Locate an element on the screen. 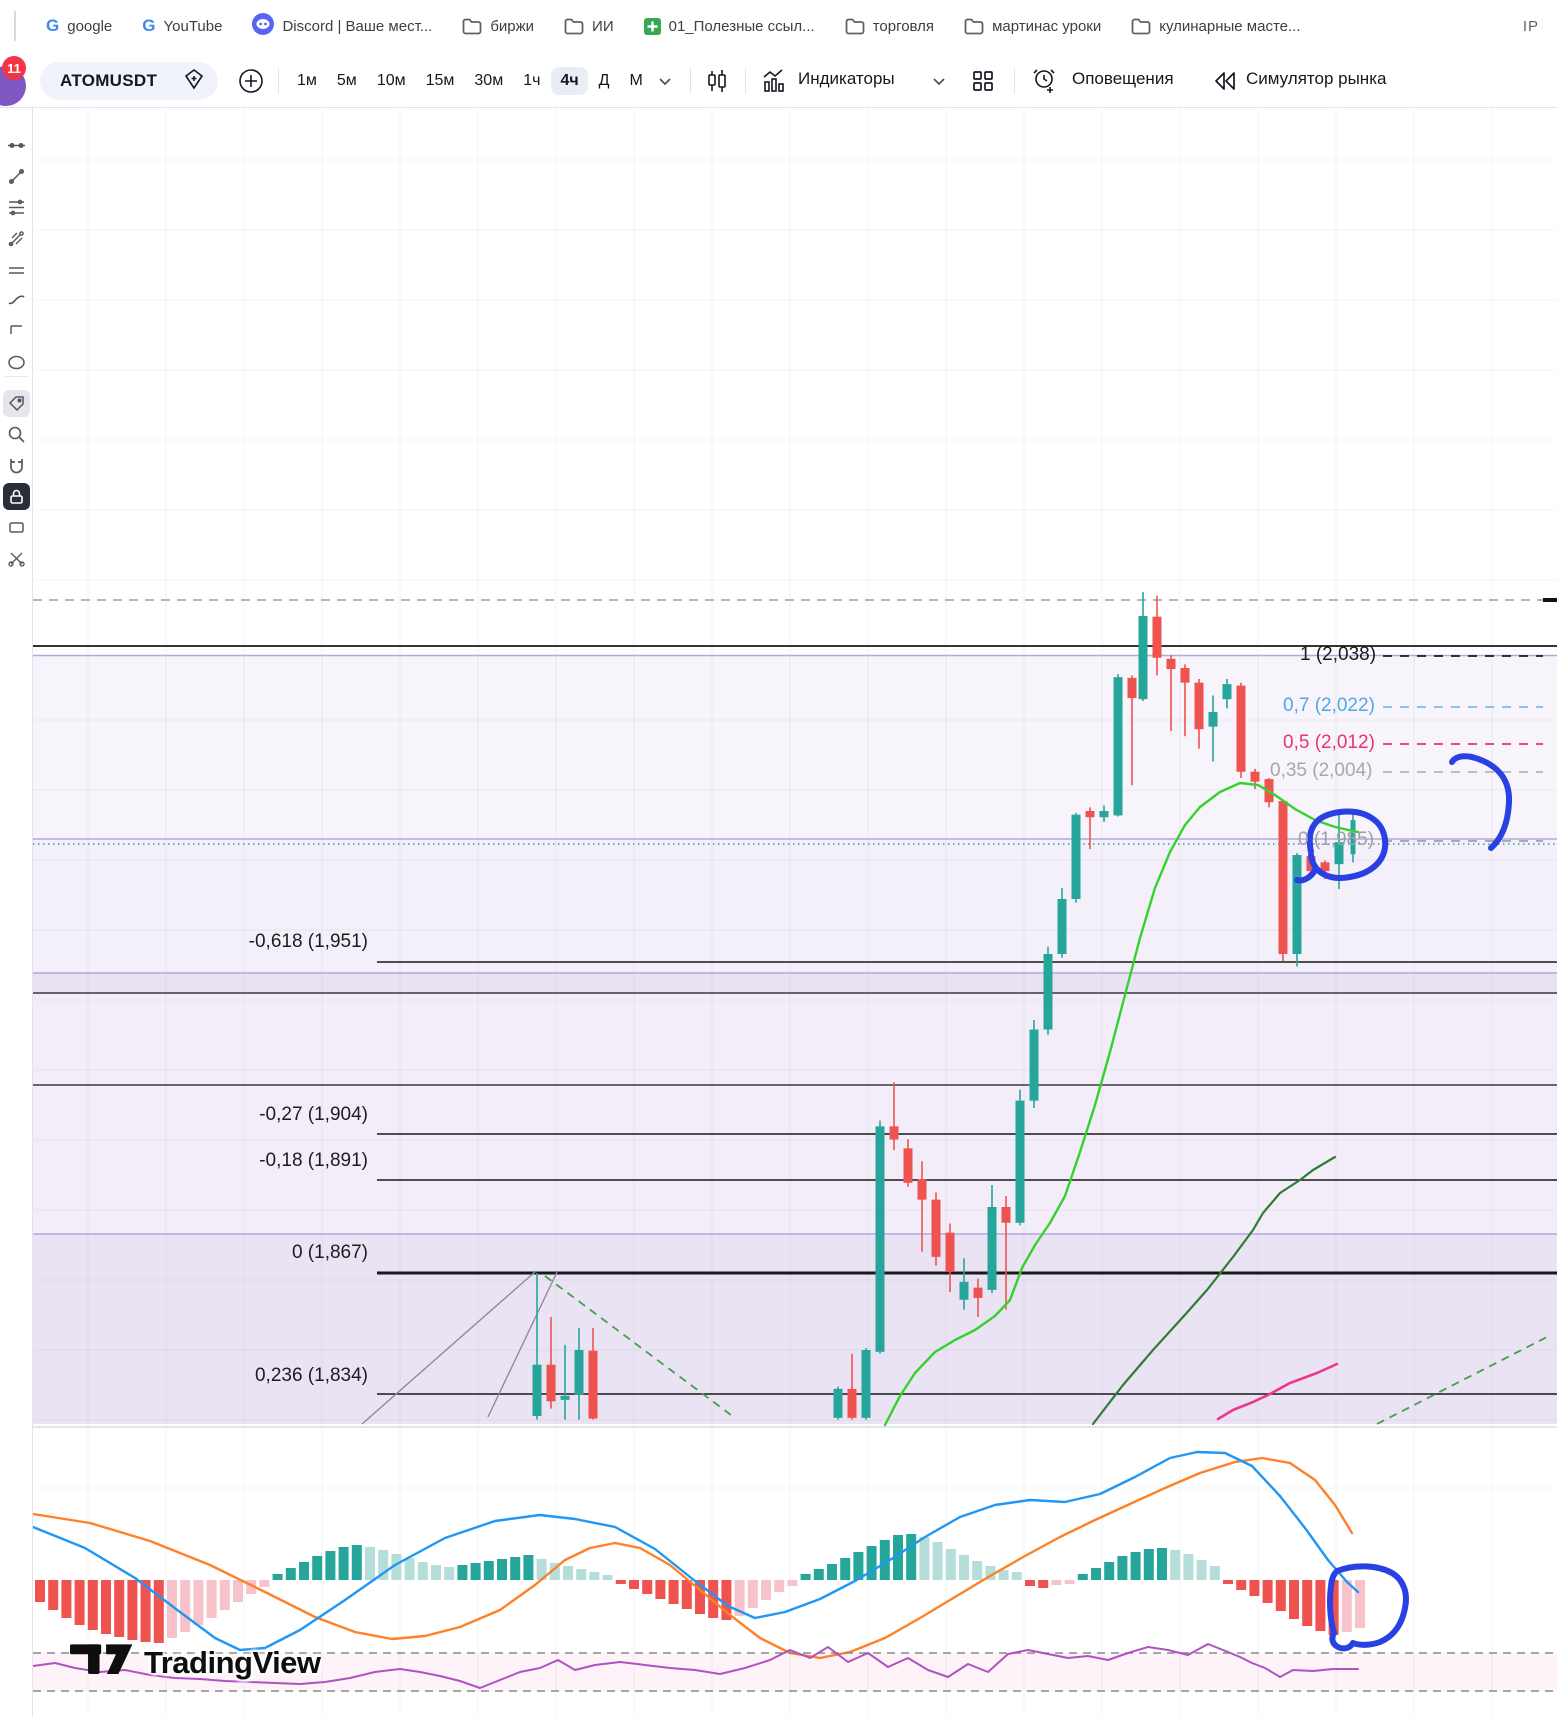 Image resolution: width=1557 pixels, height=1716 pixels. indicators-chevron-icon is located at coordinates (939, 81).